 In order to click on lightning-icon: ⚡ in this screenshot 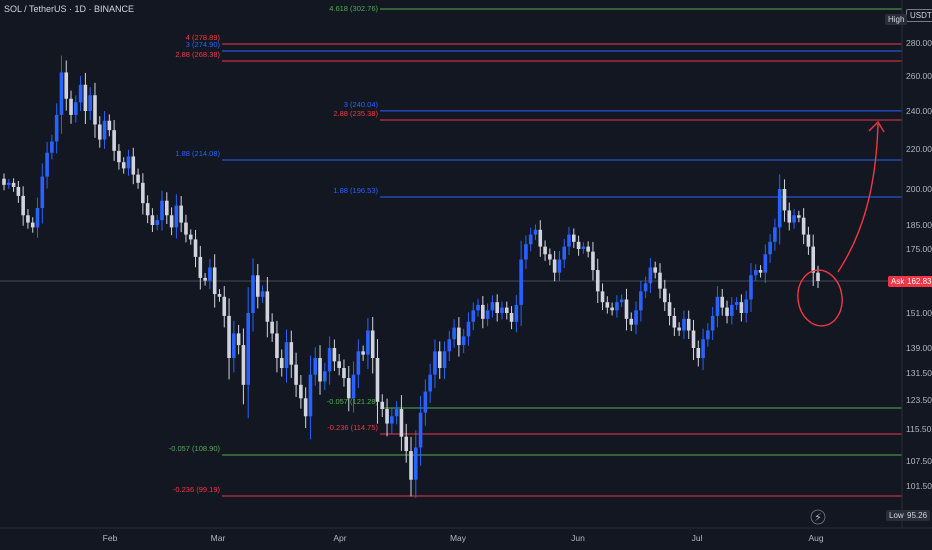, I will do `click(818, 517)`.